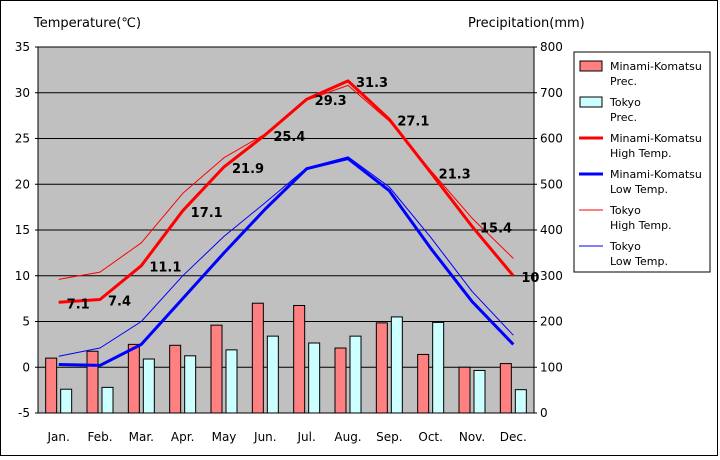 The height and width of the screenshot is (460, 720). What do you see at coordinates (551, 230) in the screenshot?
I see `right-tick-label: 400` at bounding box center [551, 230].